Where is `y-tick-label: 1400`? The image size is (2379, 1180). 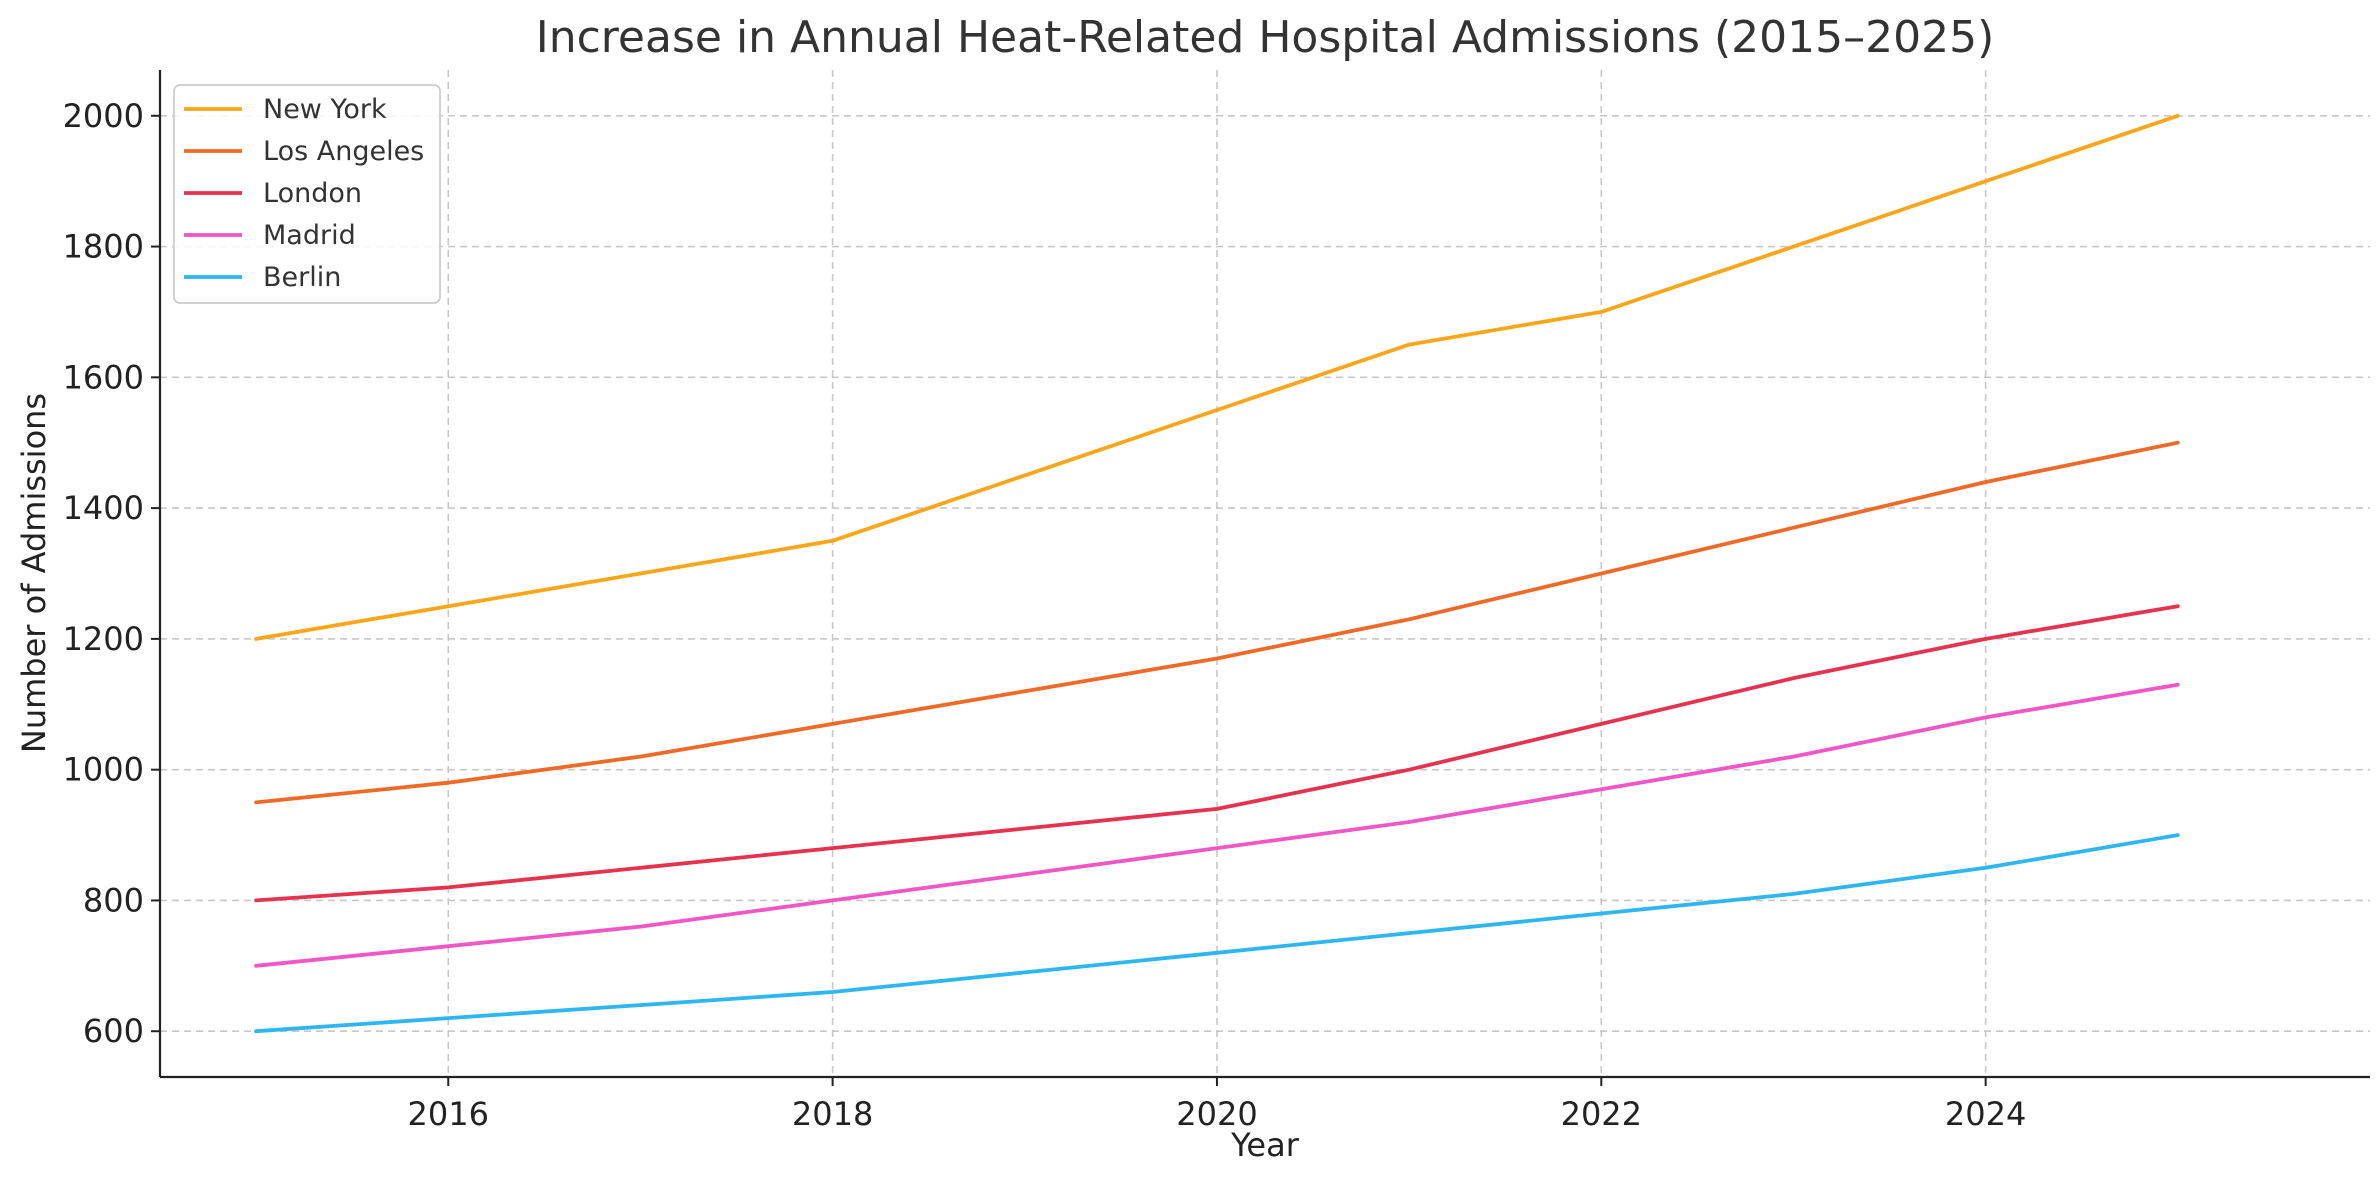
y-tick-label: 1400 is located at coordinates (103, 508).